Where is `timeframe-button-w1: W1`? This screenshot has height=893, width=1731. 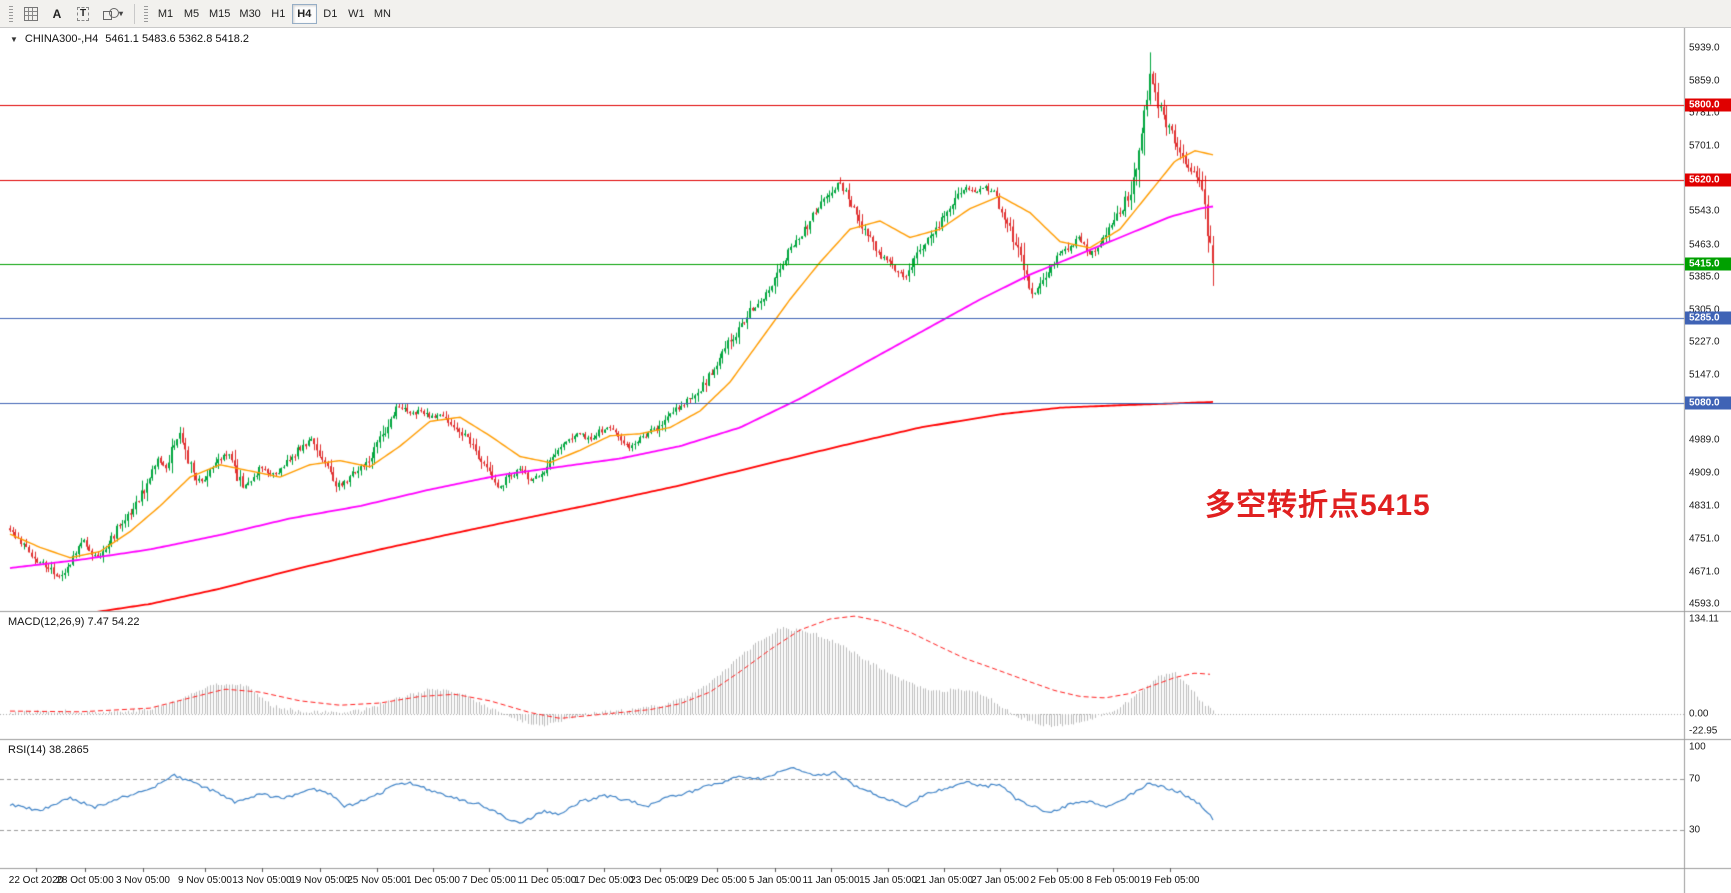 timeframe-button-w1: W1 is located at coordinates (356, 14).